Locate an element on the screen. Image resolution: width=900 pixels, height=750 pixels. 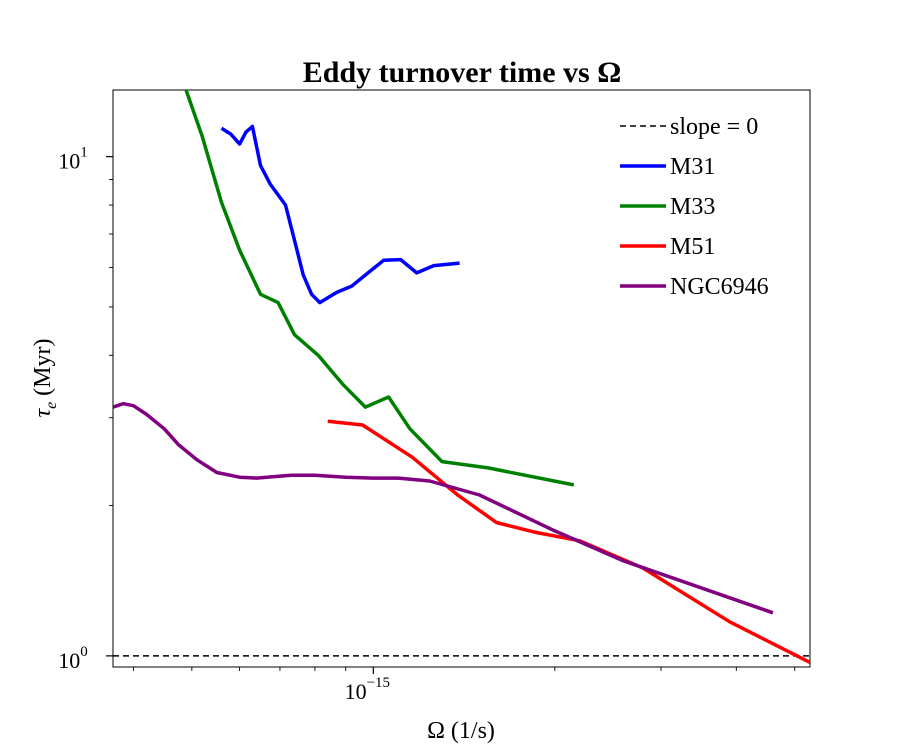
y-axis-ticks: 10⁰ 10¹ is located at coordinates (85, 409).